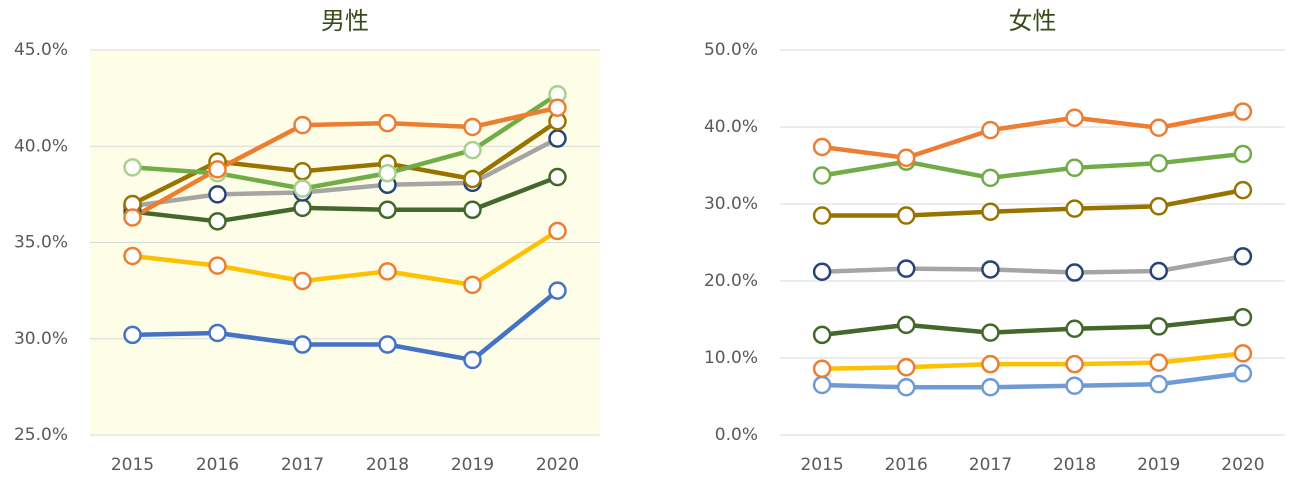  What do you see at coordinates (731, 50) in the screenshot?
I see `y-tick-label: 50.0%` at bounding box center [731, 50].